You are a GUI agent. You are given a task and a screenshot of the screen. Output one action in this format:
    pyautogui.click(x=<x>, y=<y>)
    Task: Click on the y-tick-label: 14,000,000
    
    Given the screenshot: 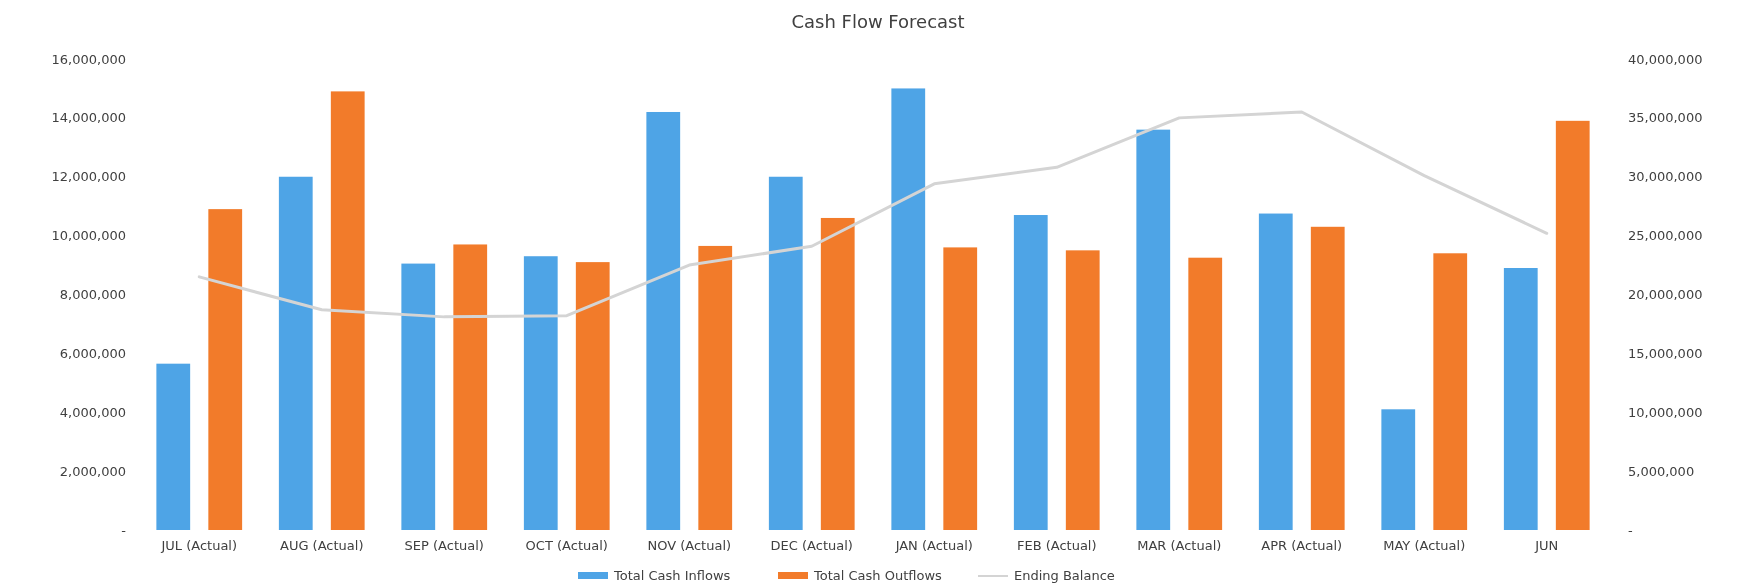 What is the action you would take?
    pyautogui.click(x=88, y=118)
    